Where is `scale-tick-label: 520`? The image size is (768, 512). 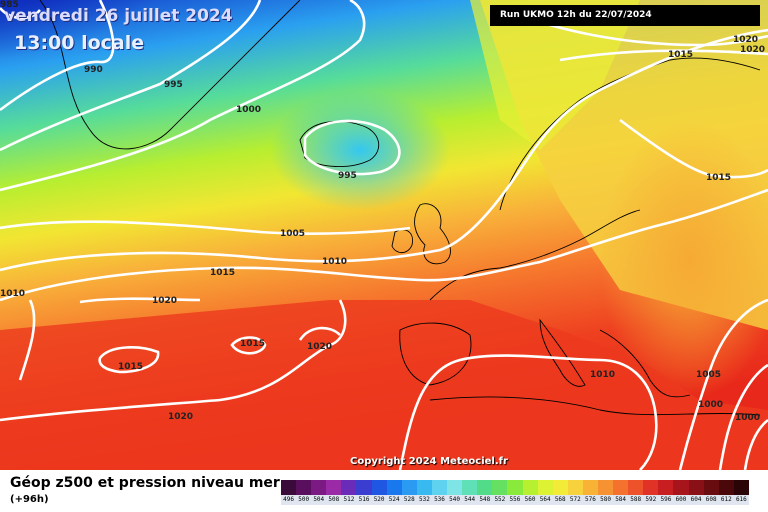 scale-tick-label: 520 is located at coordinates (379, 500).